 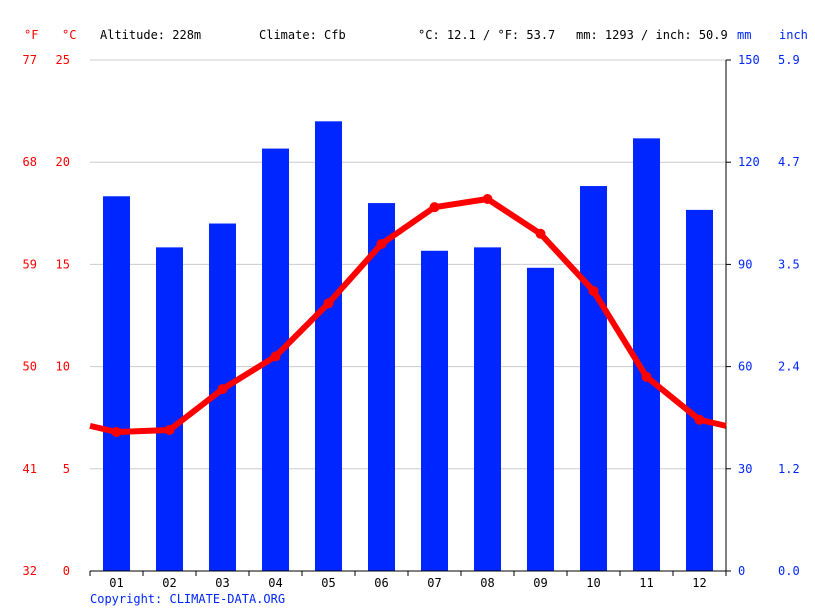 I want to click on celsius-tick-label: 5, so click(x=66, y=469).